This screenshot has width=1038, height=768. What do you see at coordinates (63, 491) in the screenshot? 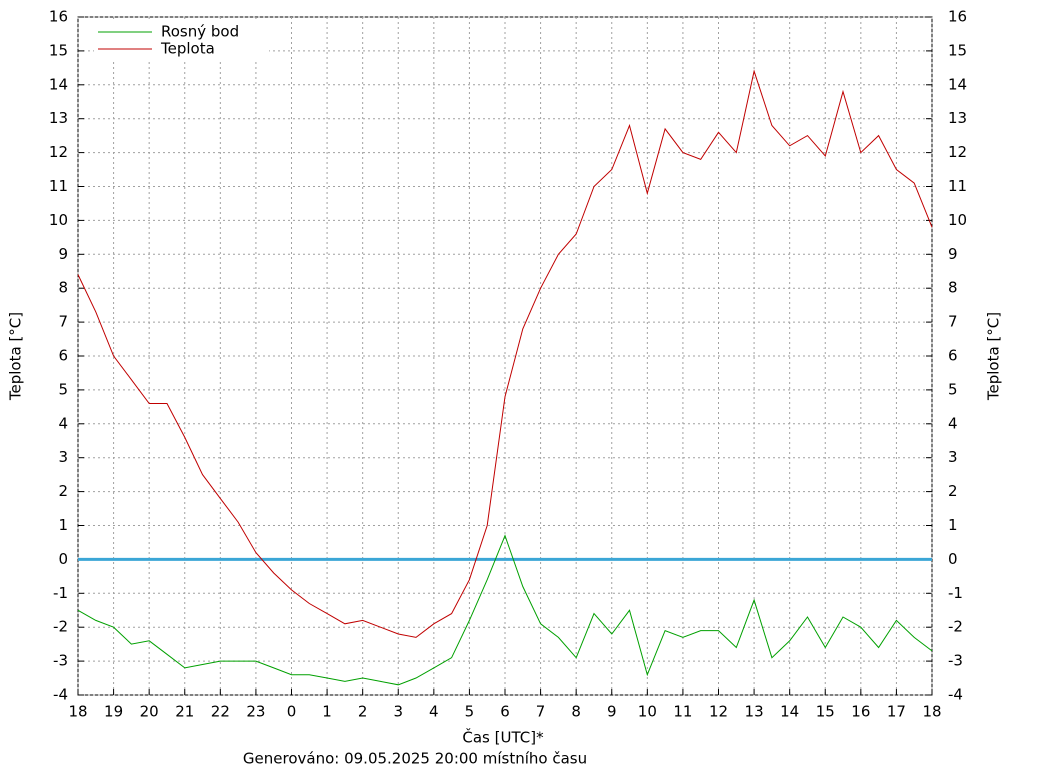
I see `y-tick-label: 2` at bounding box center [63, 491].